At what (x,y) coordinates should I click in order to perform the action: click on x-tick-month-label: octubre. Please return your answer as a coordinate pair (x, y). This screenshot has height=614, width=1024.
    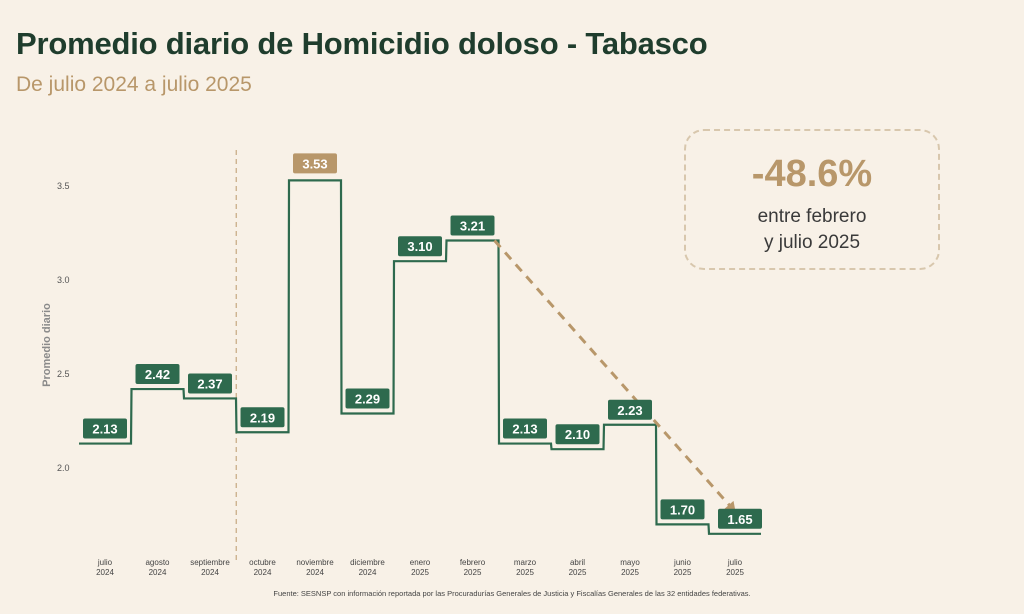
    Looking at the image, I should click on (262, 562).